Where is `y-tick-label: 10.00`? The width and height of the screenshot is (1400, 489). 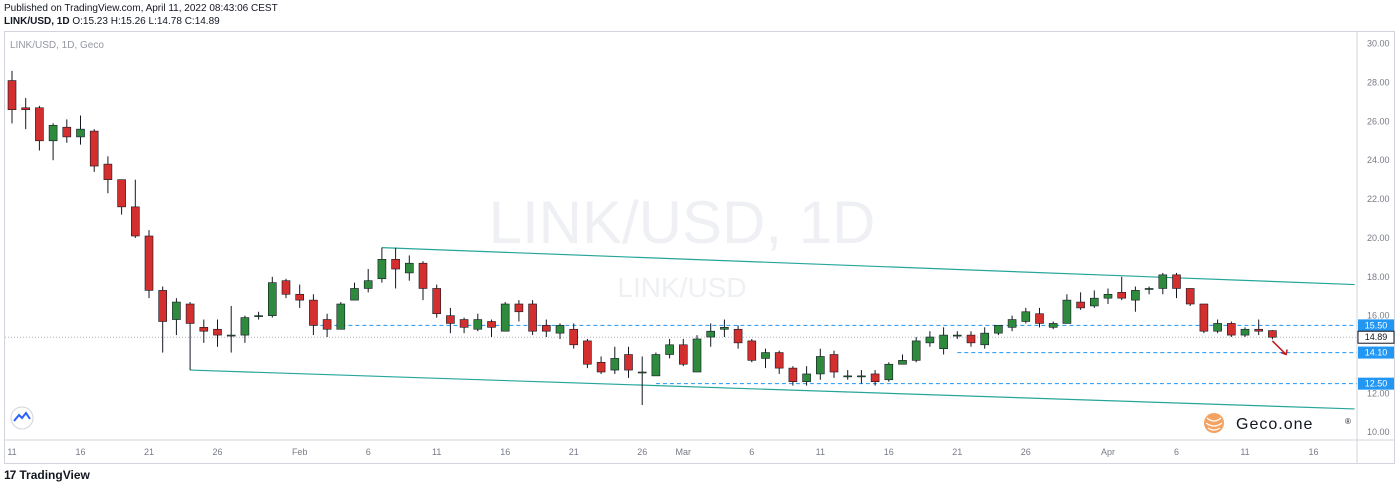 y-tick-label: 10.00 is located at coordinates (1378, 432).